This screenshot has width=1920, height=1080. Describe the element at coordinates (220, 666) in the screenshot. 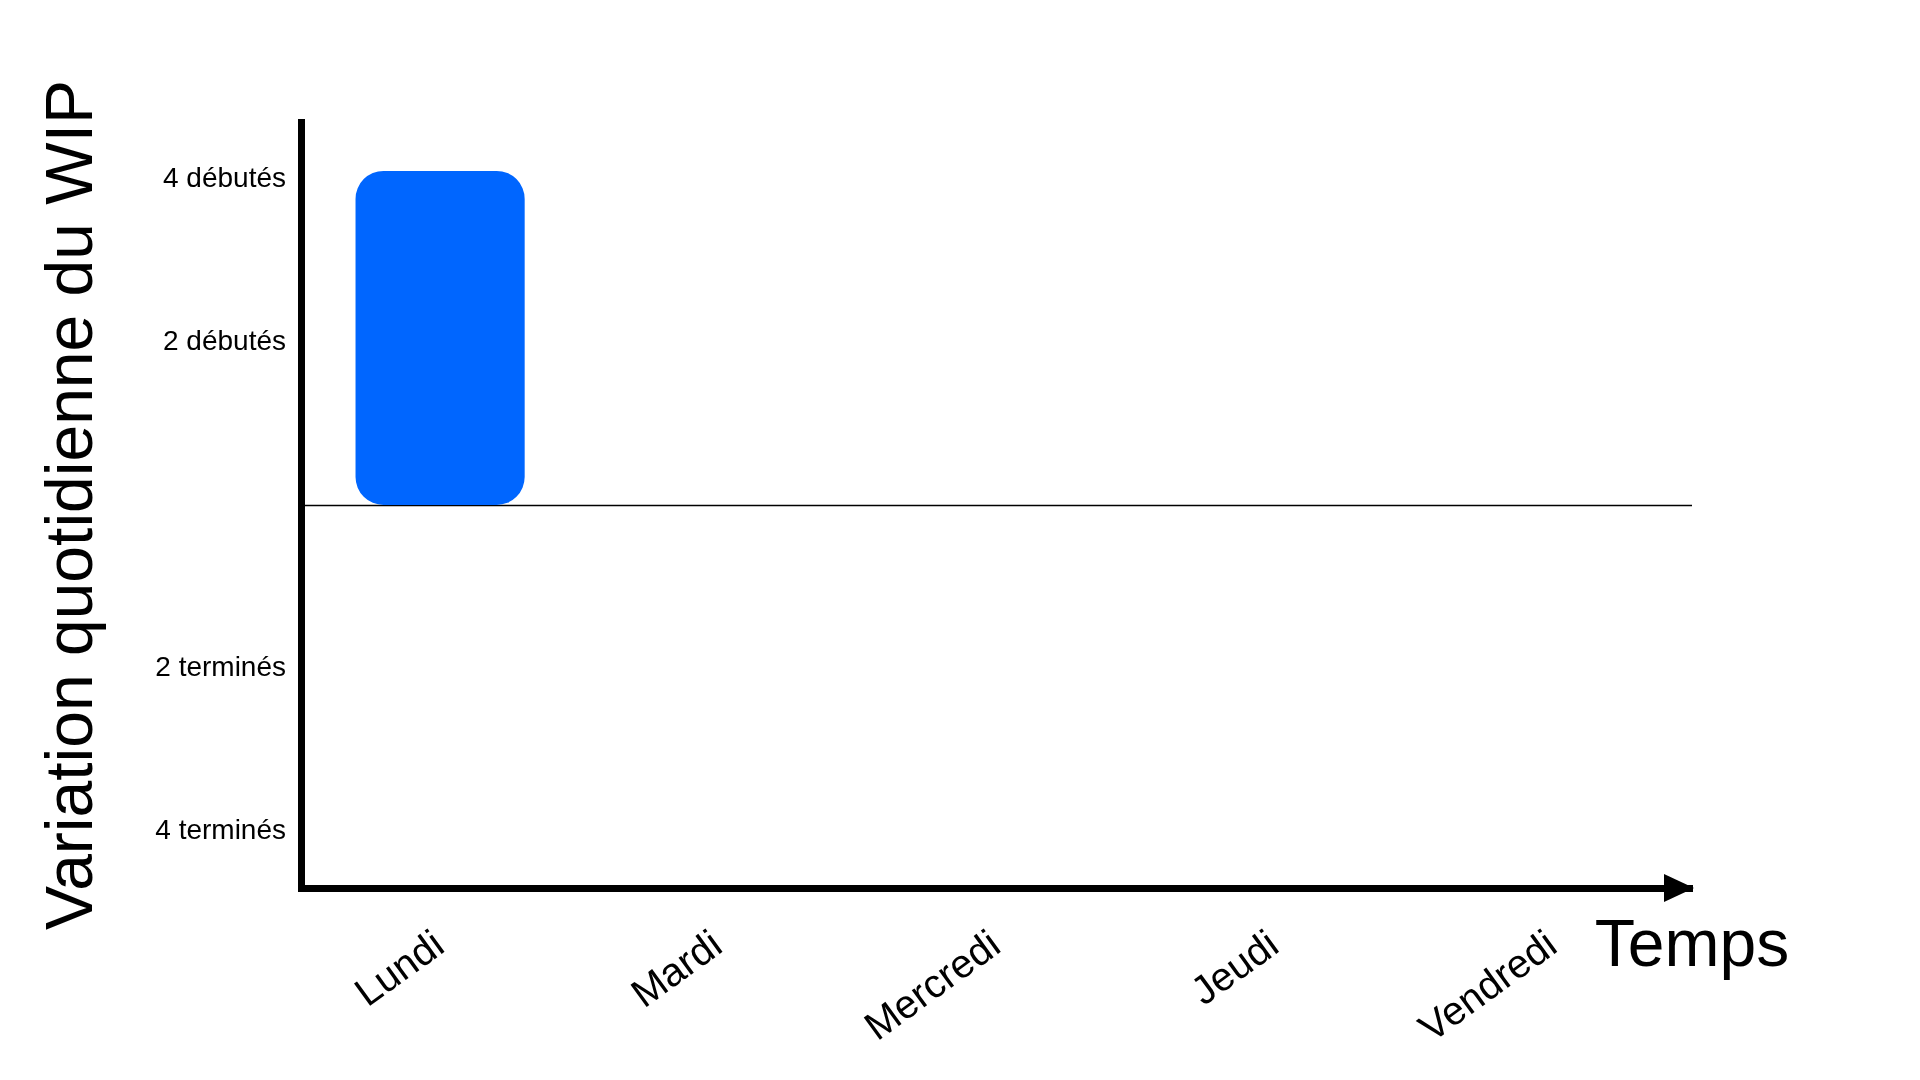

I see `y-tick-label: 2 terminés` at that location.